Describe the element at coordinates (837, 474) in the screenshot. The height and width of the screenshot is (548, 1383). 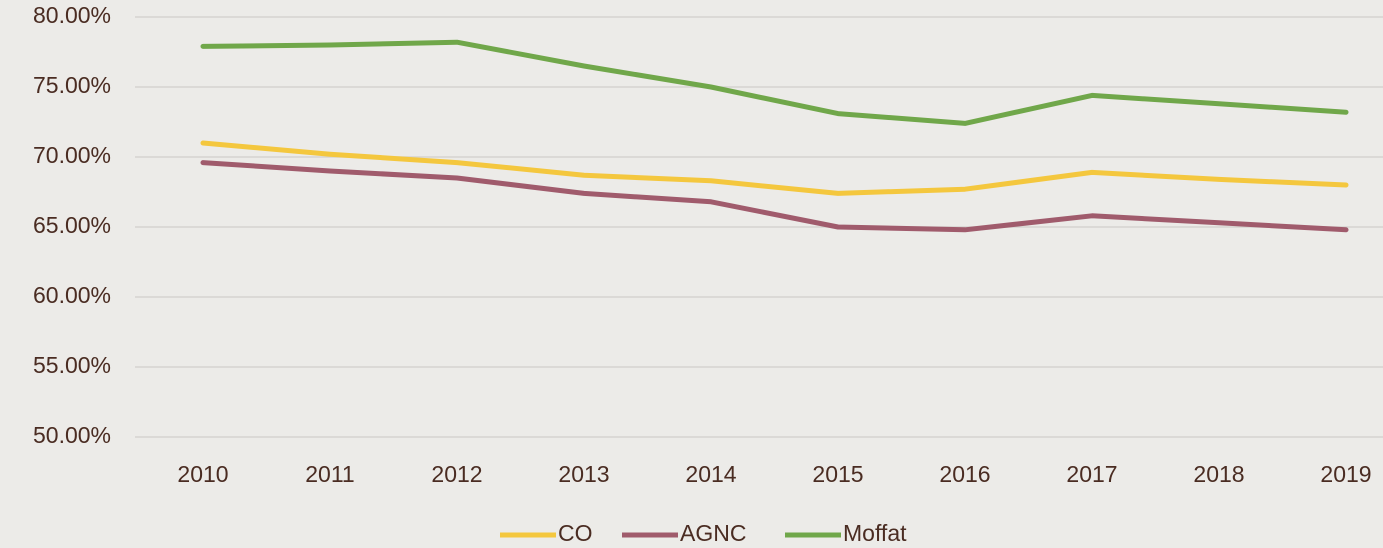
I see `x-tick-label: 2015` at that location.